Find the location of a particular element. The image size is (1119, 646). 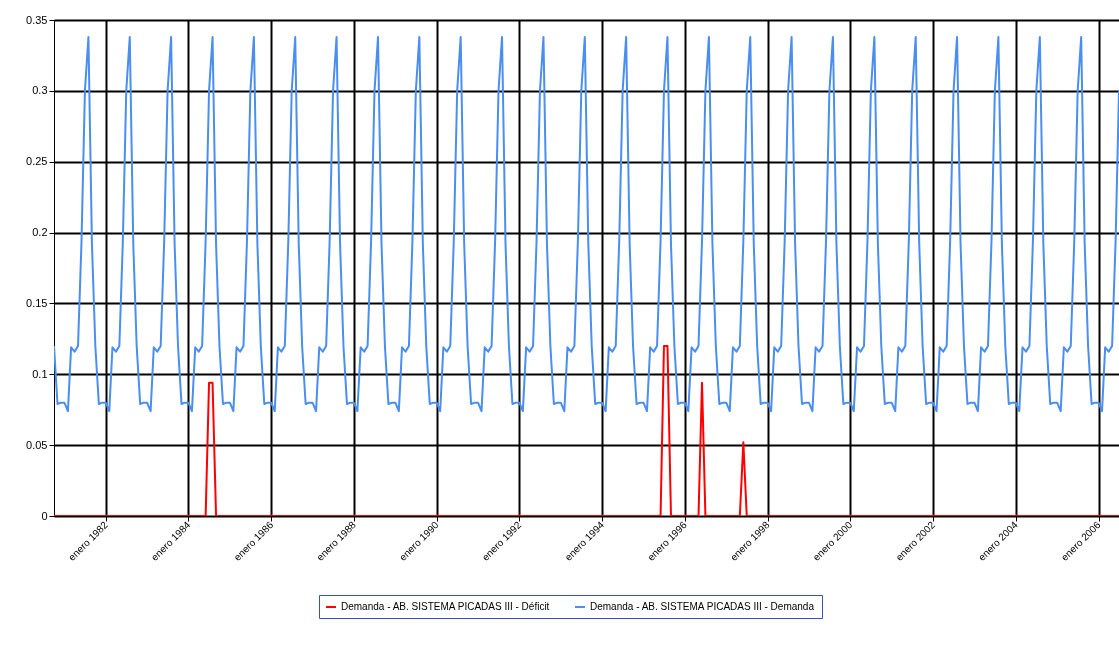

y-tick-label: 0.3 is located at coordinates (40, 90).